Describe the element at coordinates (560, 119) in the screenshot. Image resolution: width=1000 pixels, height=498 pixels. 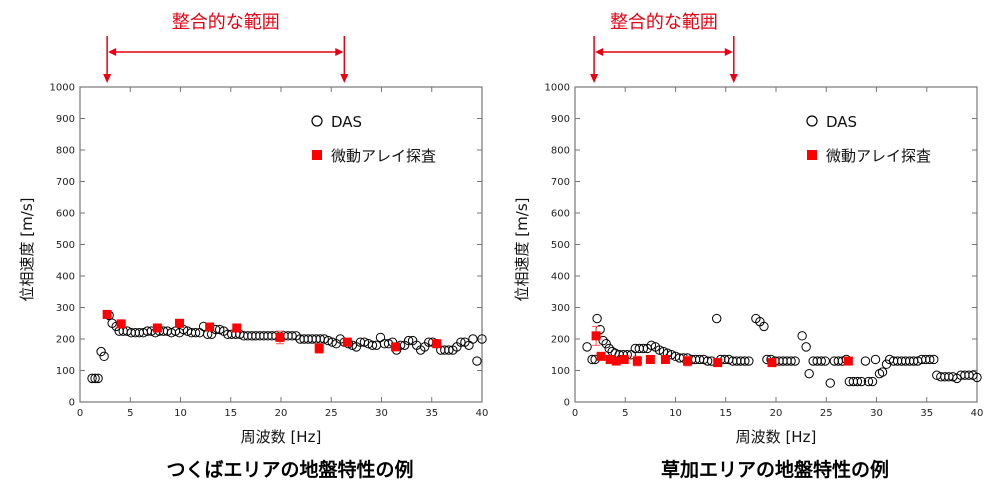
I see `y-tick-label: 900` at that location.